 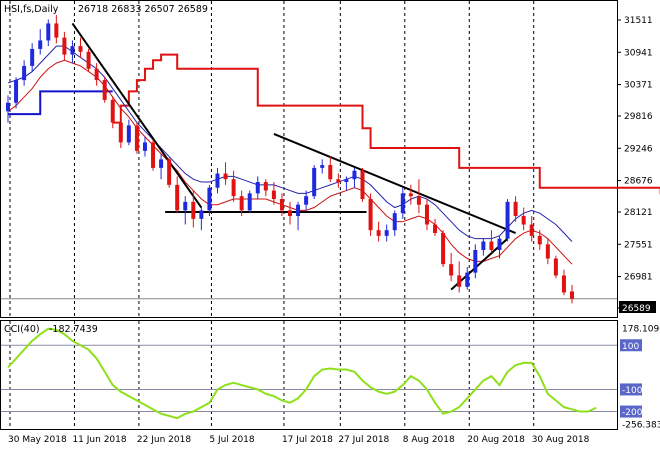 I want to click on cci-level-label: 178.1096, so click(x=641, y=330).